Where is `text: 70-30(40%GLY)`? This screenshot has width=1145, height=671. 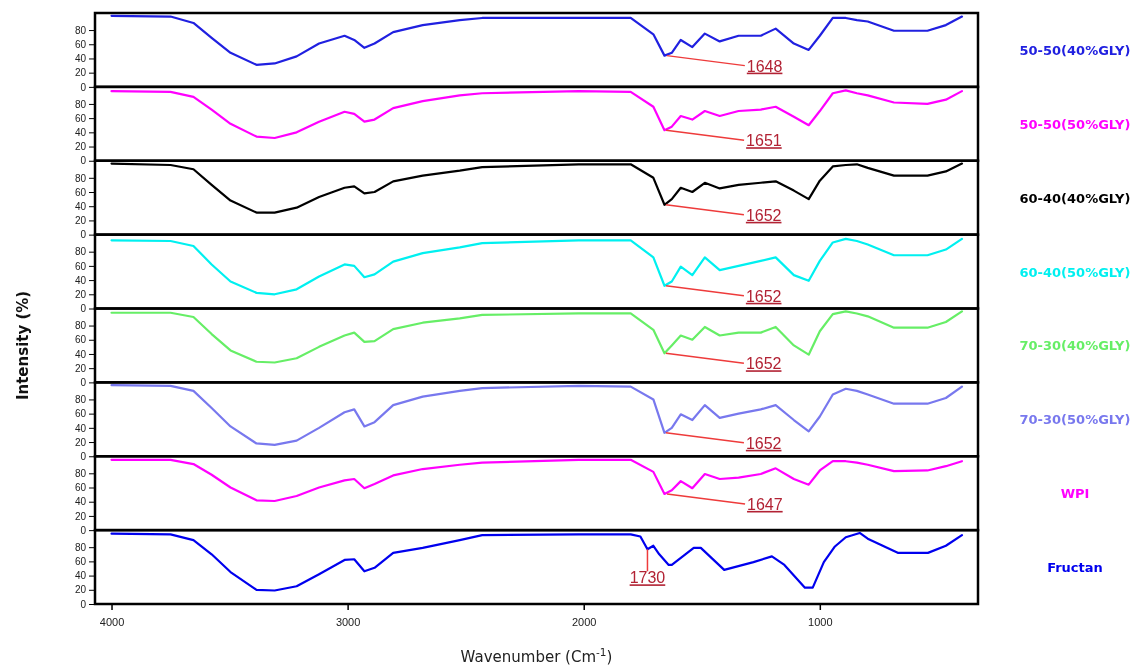 text: 70-30(40%GLY) is located at coordinates (1075, 346).